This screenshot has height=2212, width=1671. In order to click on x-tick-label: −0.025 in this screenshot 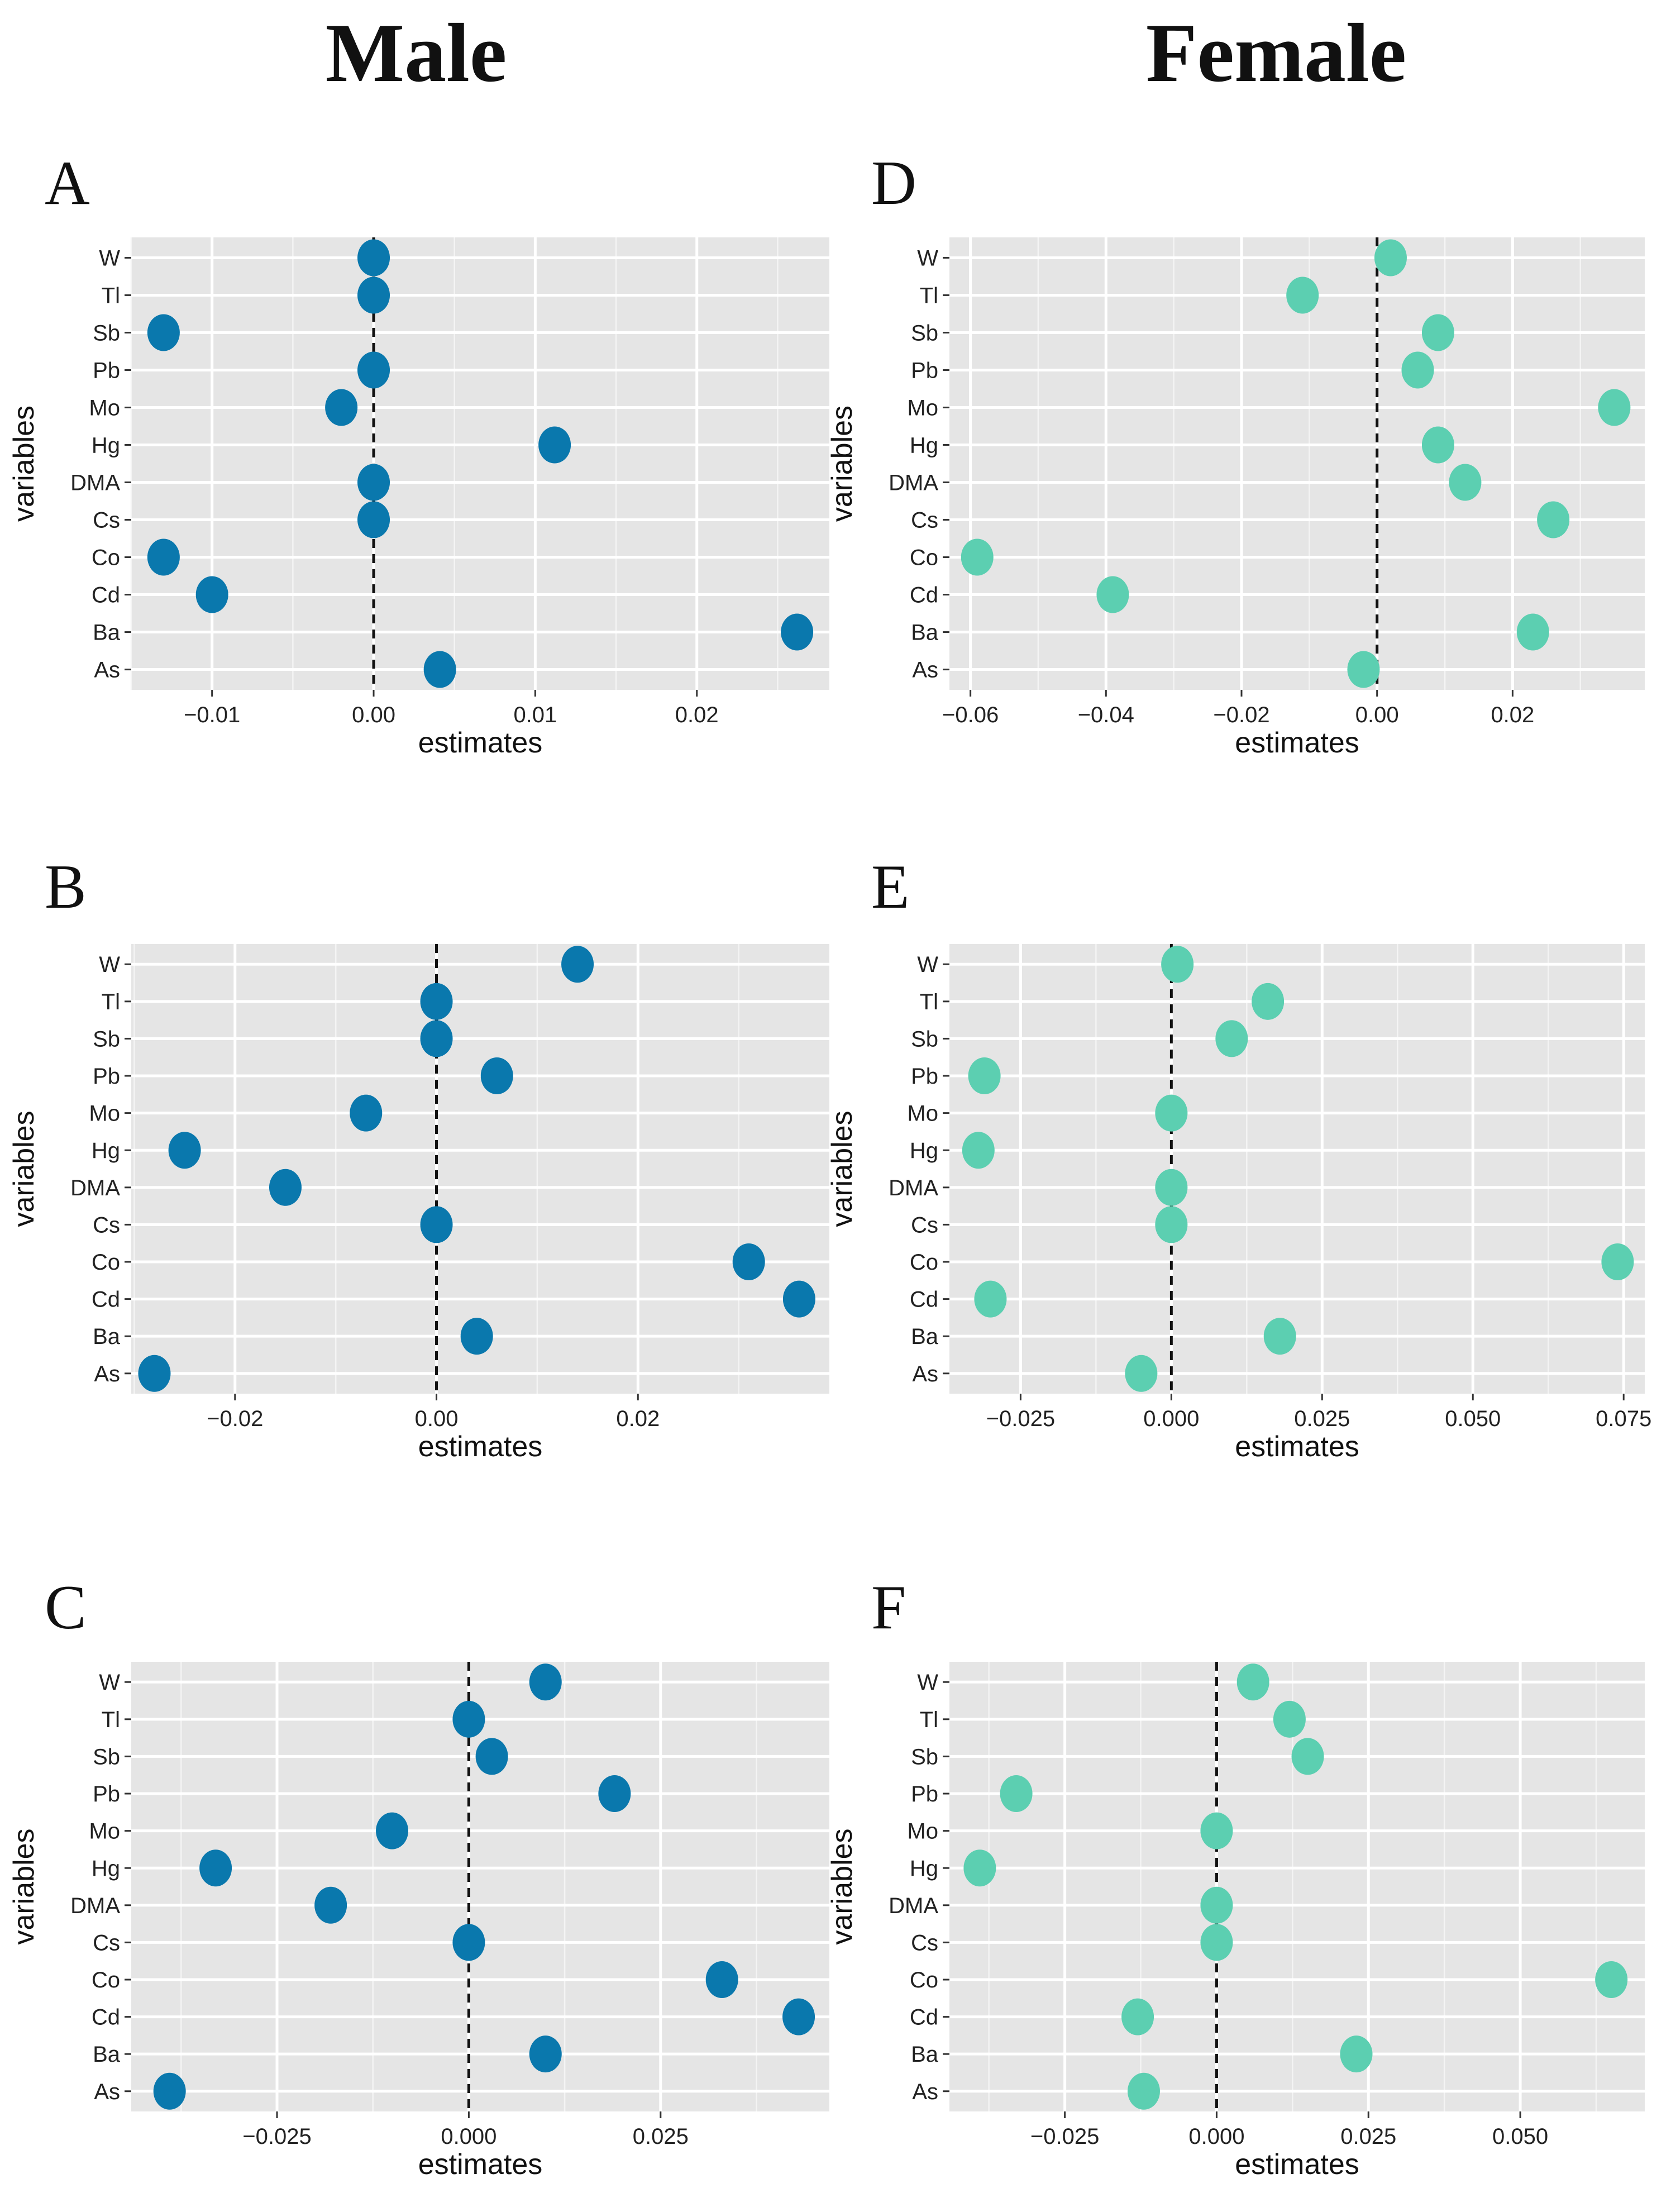, I will do `click(1020, 1419)`.